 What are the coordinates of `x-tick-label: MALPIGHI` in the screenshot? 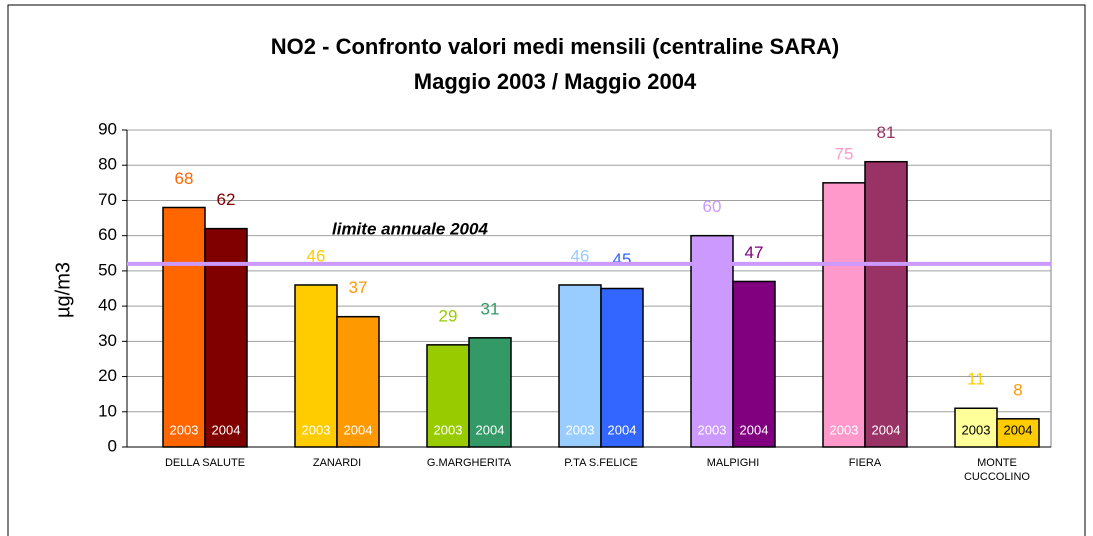 It's located at (733, 463).